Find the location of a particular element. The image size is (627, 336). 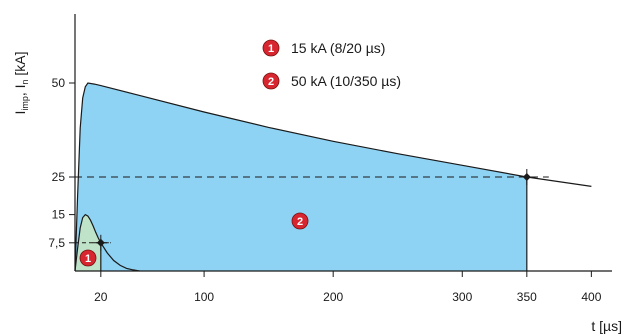

series-15ka-marker is located at coordinates (88, 258).